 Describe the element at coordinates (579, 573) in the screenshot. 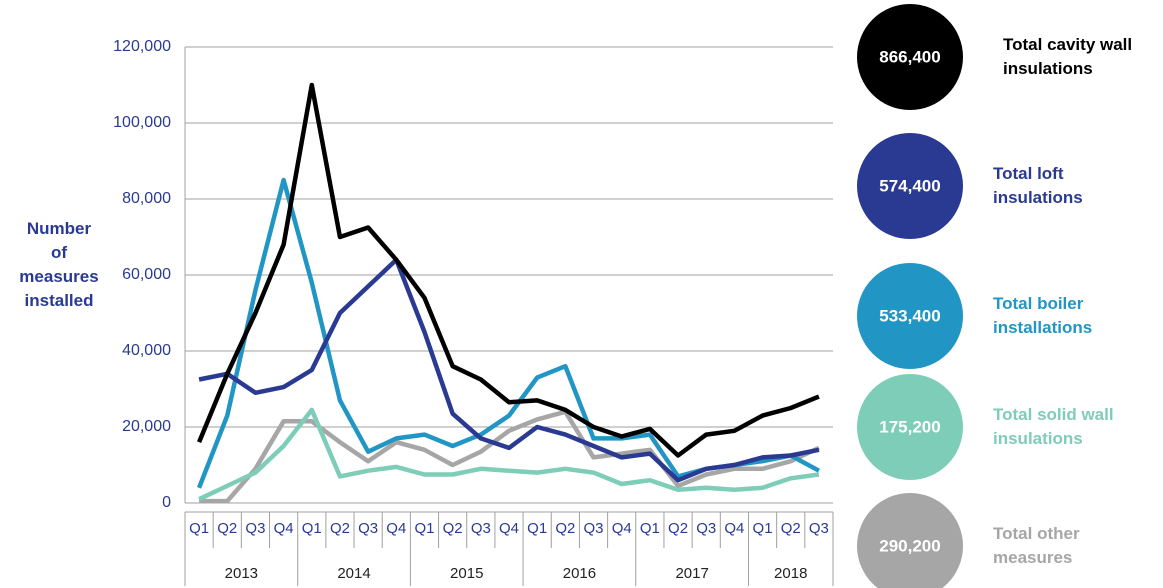

I see `x-group-label: 2016` at that location.